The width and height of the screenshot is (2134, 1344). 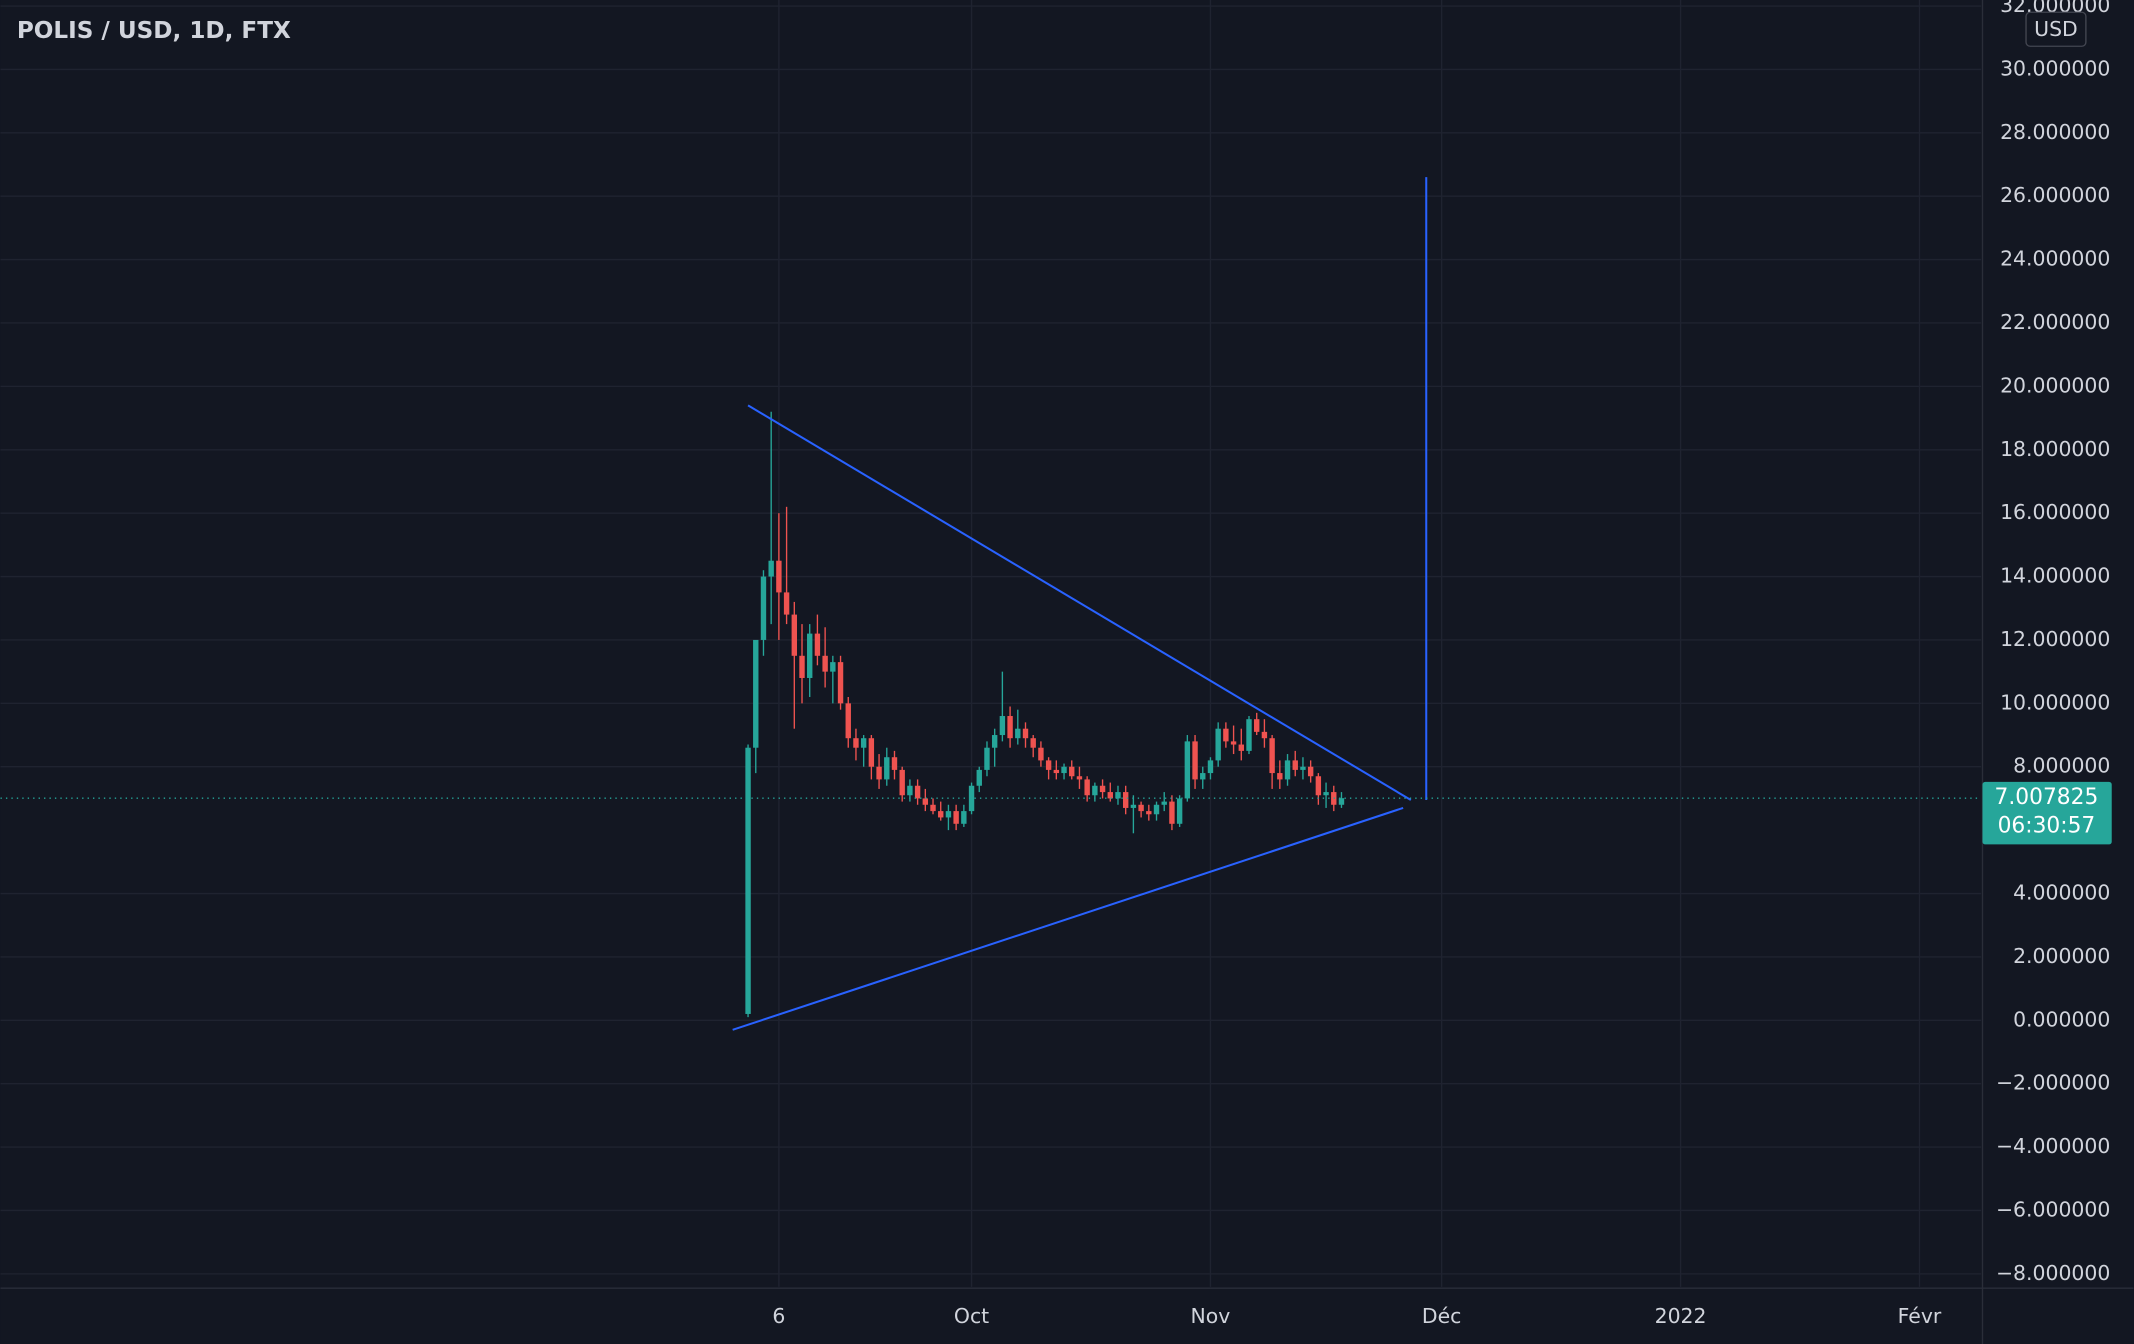 What do you see at coordinates (2055, 449) in the screenshot?
I see `y-tick-label: 18.000000` at bounding box center [2055, 449].